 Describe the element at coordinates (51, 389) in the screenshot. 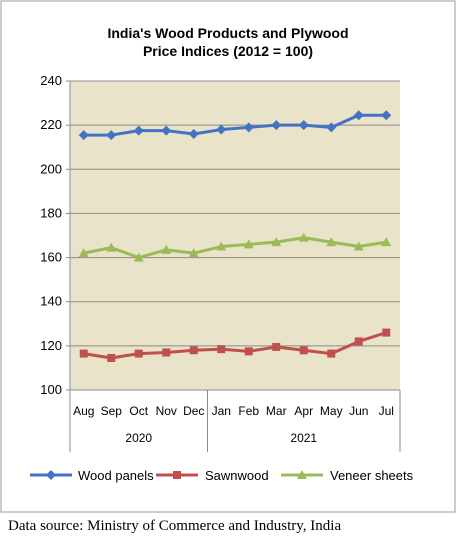

I see `y-tick-label: 100` at that location.